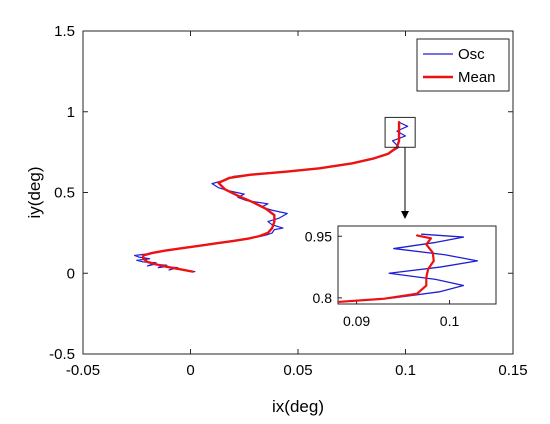 The width and height of the screenshot is (550, 424). What do you see at coordinates (450, 321) in the screenshot?
I see `inset-x-tick-label: 0.1` at bounding box center [450, 321].